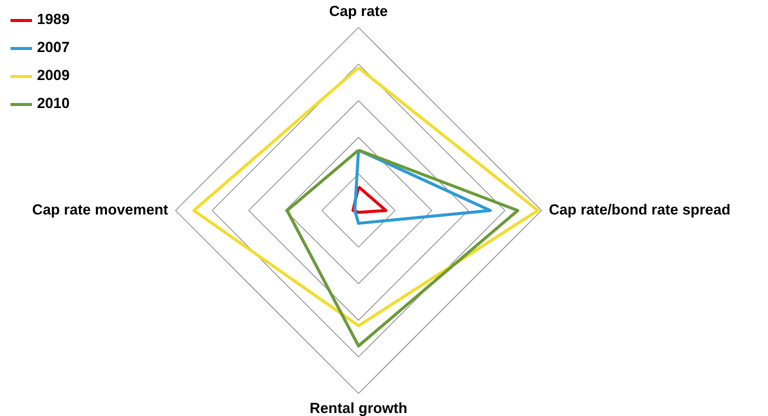  I want to click on spoke-label: Rental growth, so click(359, 408).